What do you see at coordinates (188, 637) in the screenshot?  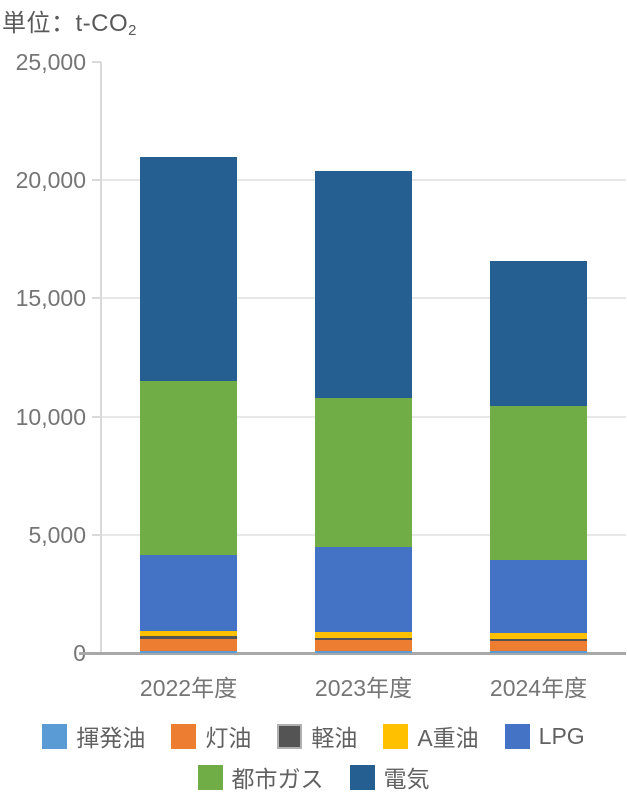 I see `bar-segment-2022年度-軽油` at bounding box center [188, 637].